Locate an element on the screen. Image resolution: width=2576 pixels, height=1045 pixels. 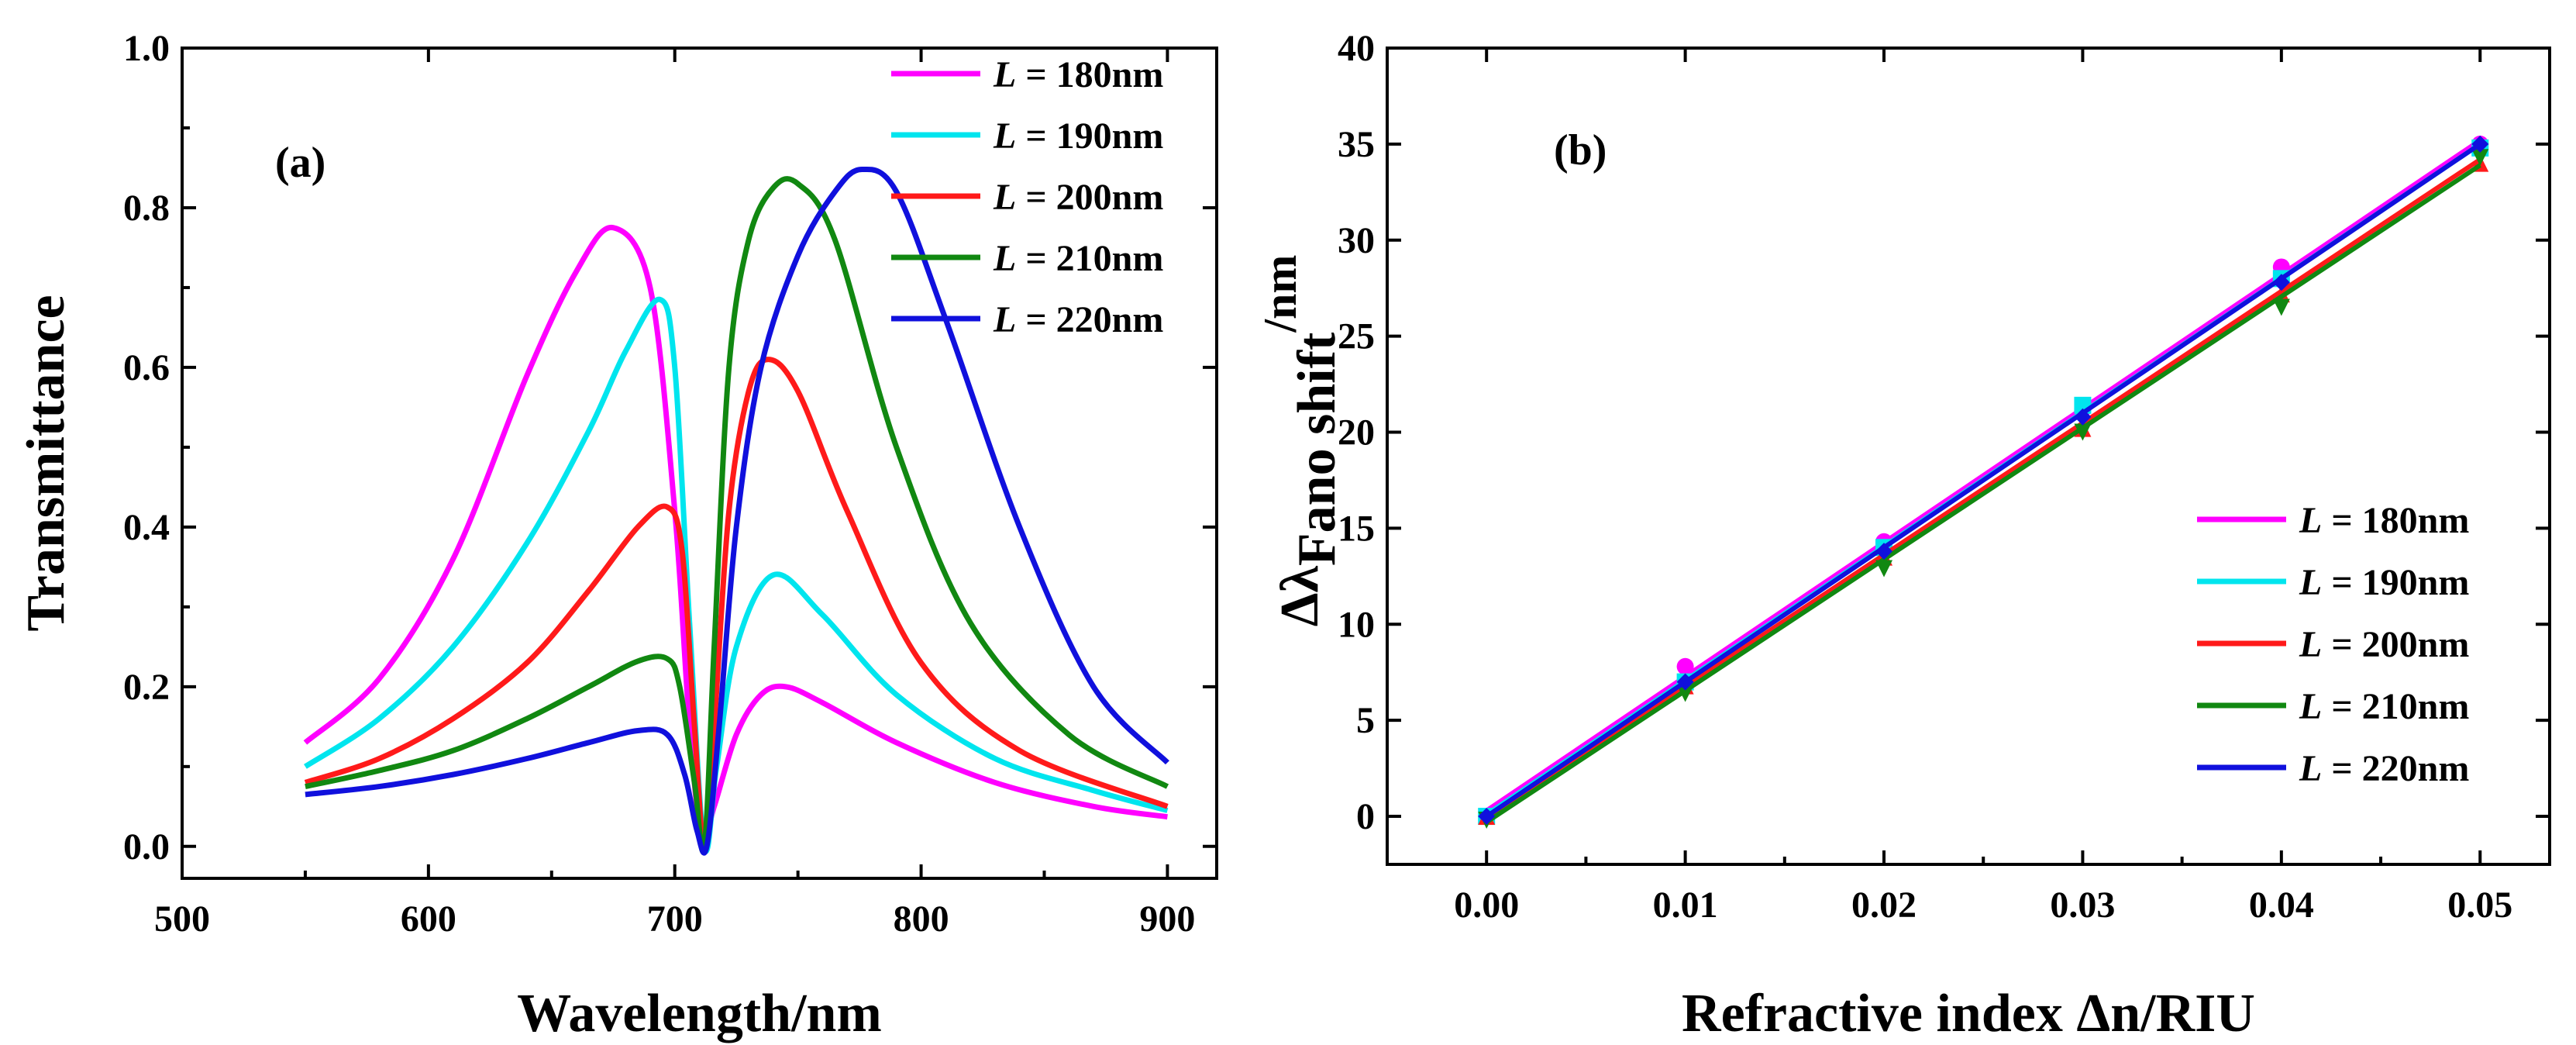
x-tick-label: 0.04 is located at coordinates (2281, 905).